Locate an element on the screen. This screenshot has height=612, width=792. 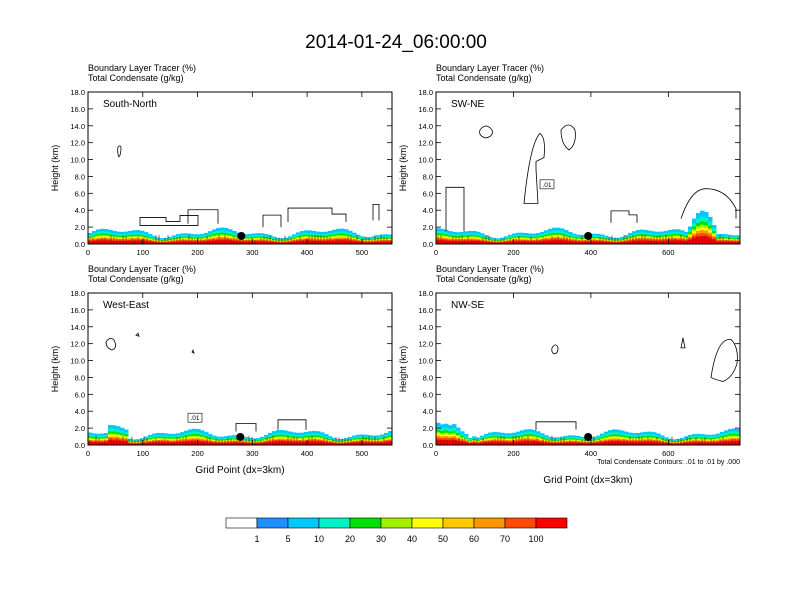
y-tick-label: 8.0 is located at coordinates (428, 377).